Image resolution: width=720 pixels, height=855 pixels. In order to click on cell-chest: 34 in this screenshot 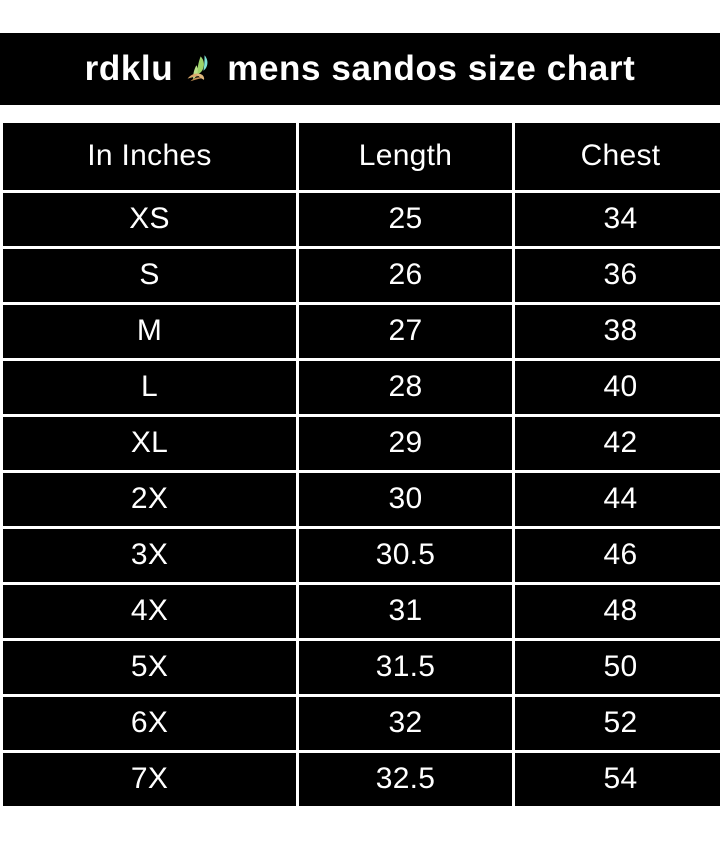, I will do `click(617, 219)`.